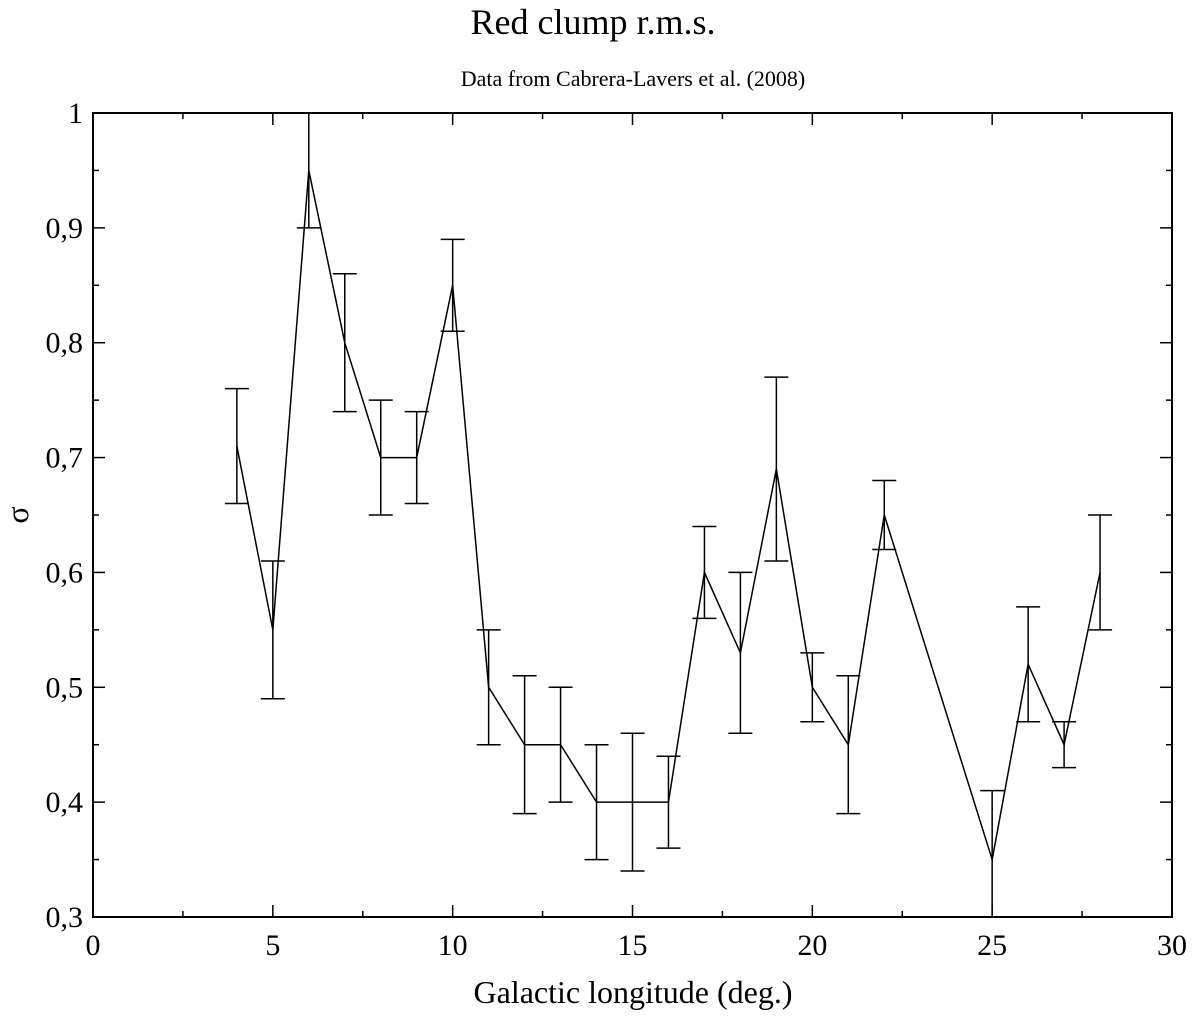  Describe the element at coordinates (65, 228) in the screenshot. I see `y-tick-label: 0,9` at that location.